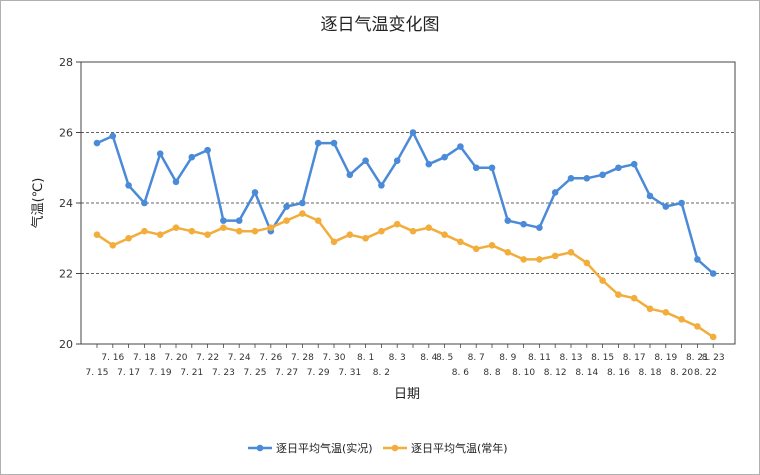 This screenshot has width=760, height=475. I want to click on y-tick-label: 24, so click(66, 203).